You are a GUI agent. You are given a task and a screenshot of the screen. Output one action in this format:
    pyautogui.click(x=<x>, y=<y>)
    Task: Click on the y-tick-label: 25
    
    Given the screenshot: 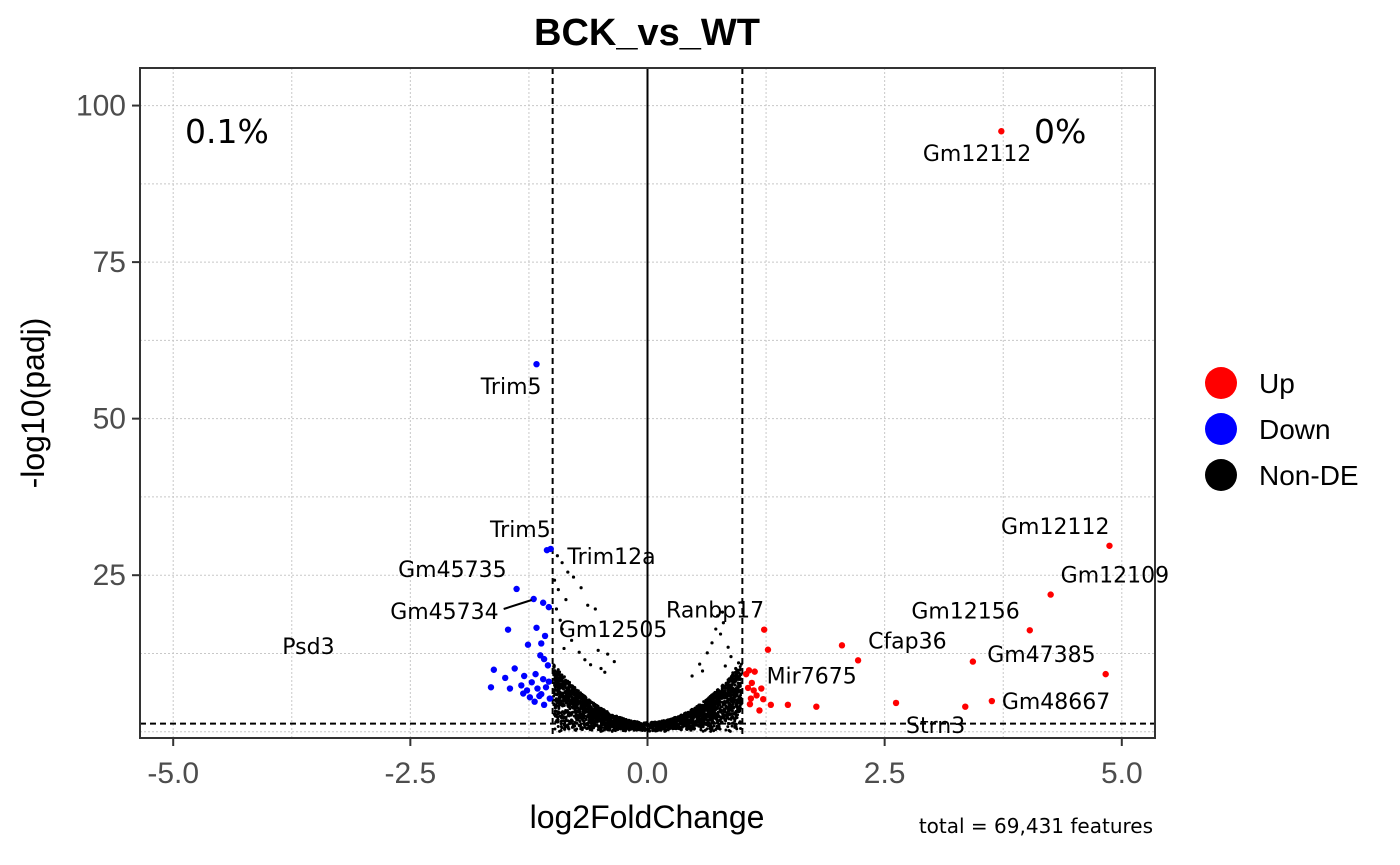 What is the action you would take?
    pyautogui.click(x=109, y=575)
    